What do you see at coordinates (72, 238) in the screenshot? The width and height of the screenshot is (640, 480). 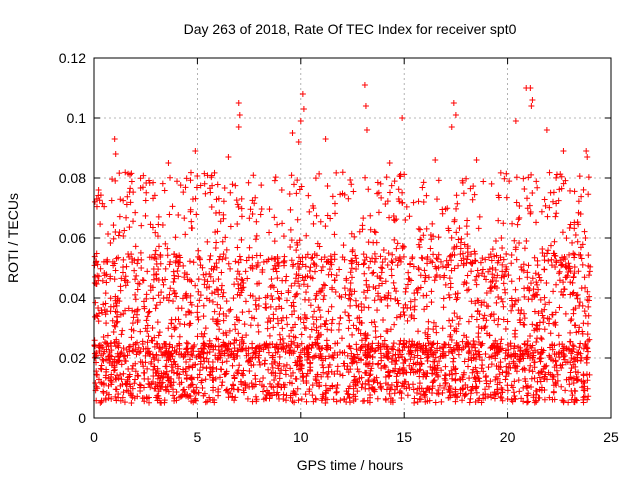 I see `y-tick-labels: 00.020.040.060.080.10.12` at bounding box center [72, 238].